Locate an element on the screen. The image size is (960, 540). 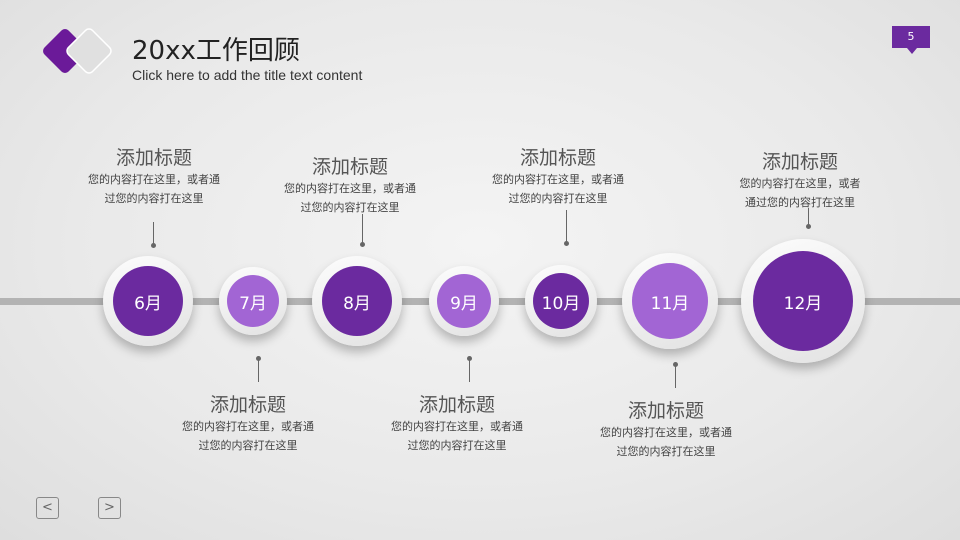
page-subtitle: Click here to add the title text content is located at coordinates (247, 75).